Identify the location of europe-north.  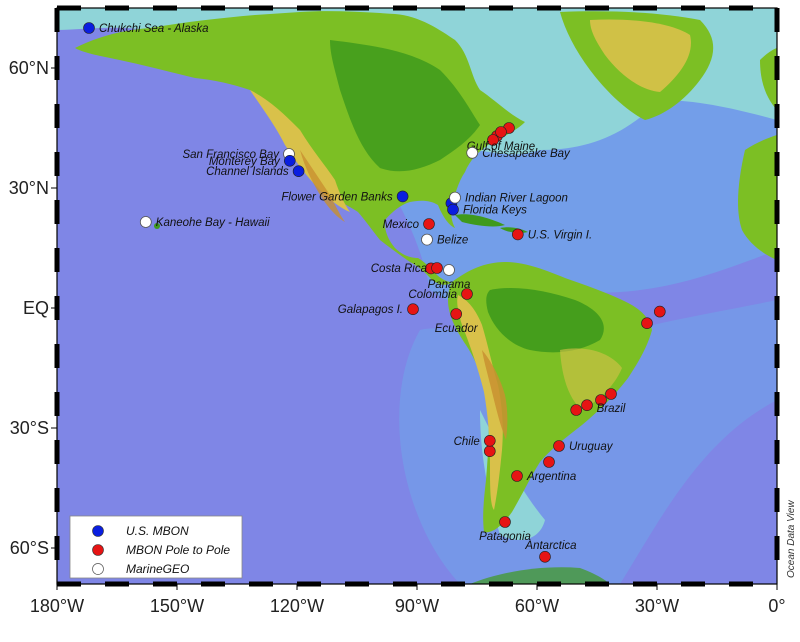
(768, 79).